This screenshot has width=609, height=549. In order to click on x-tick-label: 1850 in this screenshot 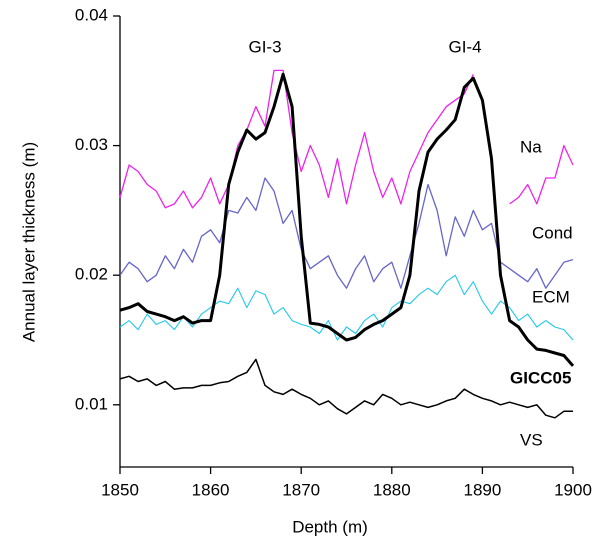, I will do `click(120, 489)`.